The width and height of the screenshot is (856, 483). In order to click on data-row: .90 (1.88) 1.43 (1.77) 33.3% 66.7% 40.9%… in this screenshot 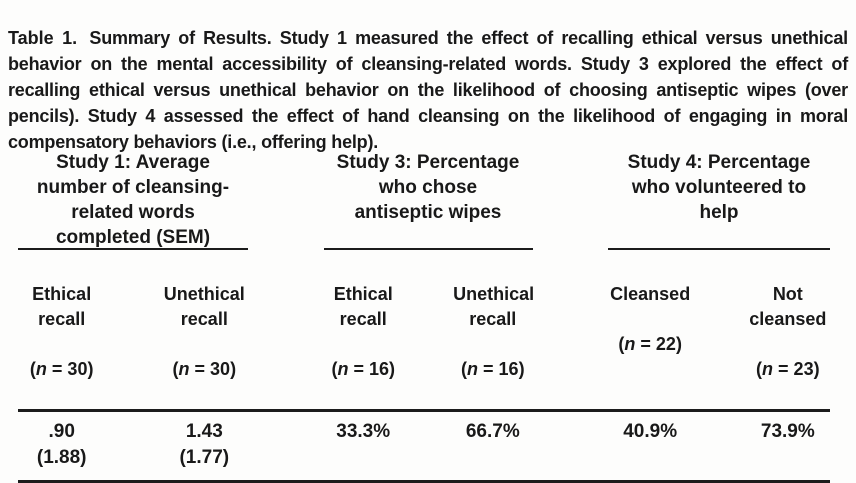, I will do `click(424, 446)`.